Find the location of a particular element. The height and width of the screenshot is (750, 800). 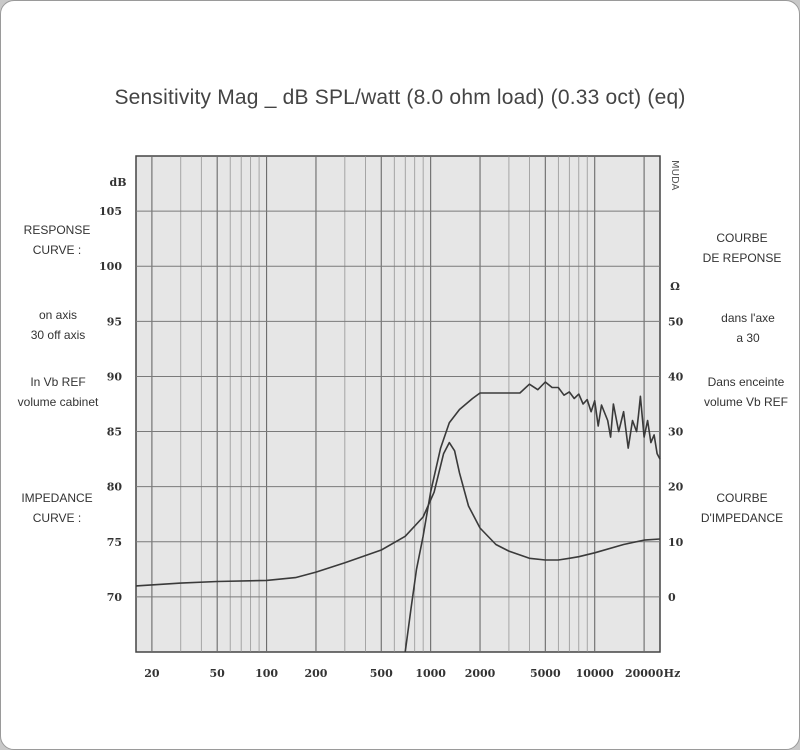

right-vb-line-2: volume Vb REF is located at coordinates (746, 402).